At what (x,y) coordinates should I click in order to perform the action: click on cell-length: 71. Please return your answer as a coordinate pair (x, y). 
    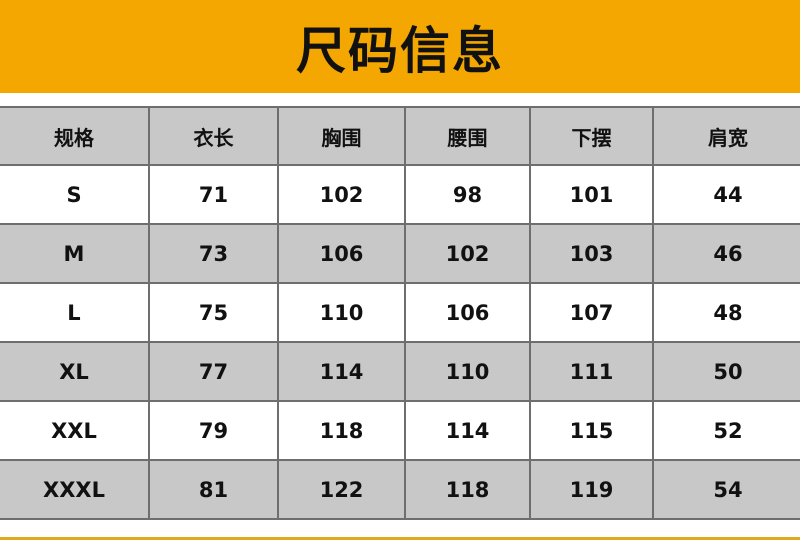
    Looking at the image, I should click on (213, 194).